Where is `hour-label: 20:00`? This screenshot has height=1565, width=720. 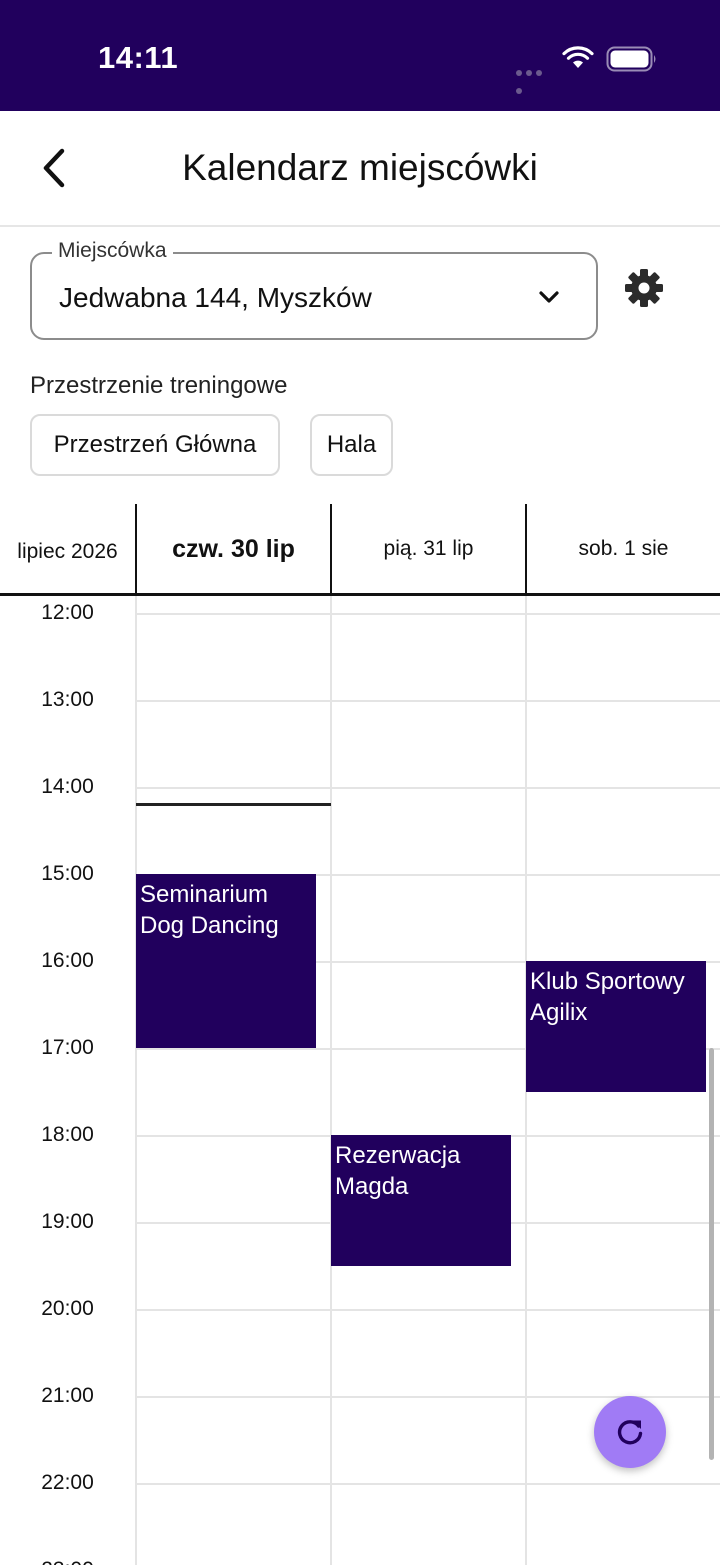 hour-label: 20:00 is located at coordinates (67, 1308).